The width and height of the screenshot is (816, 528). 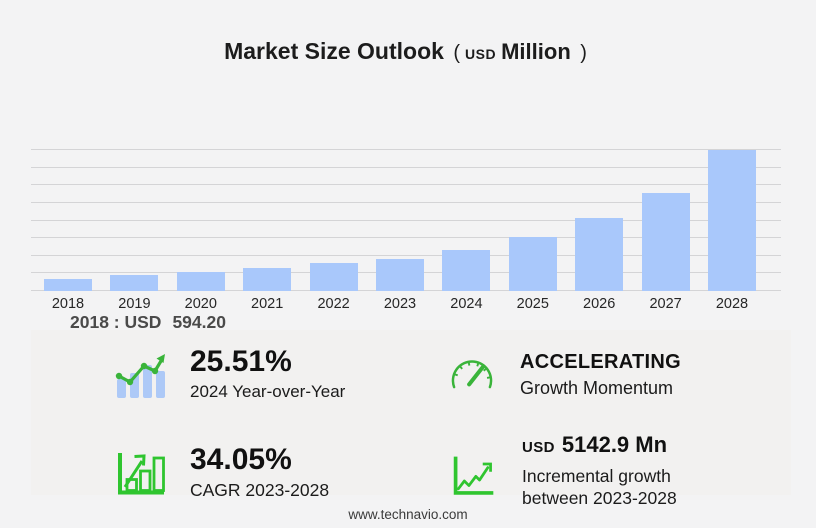 I want to click on bar-2019, so click(x=134, y=282).